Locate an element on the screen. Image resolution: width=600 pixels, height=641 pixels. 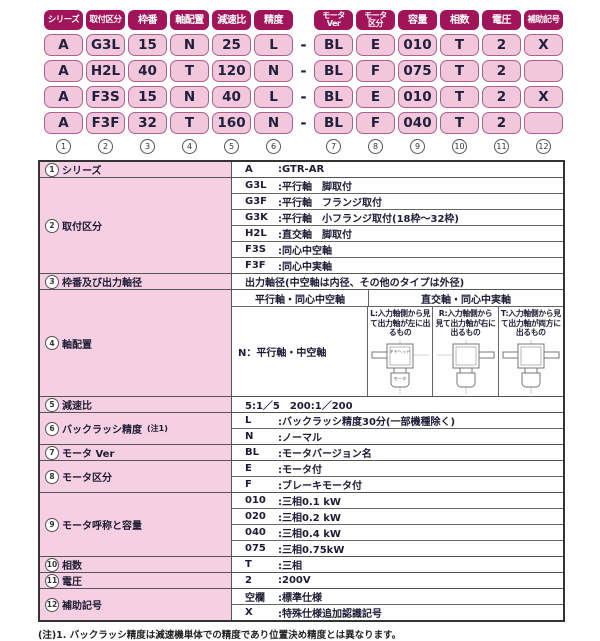
code-col-number: 9 is located at coordinates (417, 146).